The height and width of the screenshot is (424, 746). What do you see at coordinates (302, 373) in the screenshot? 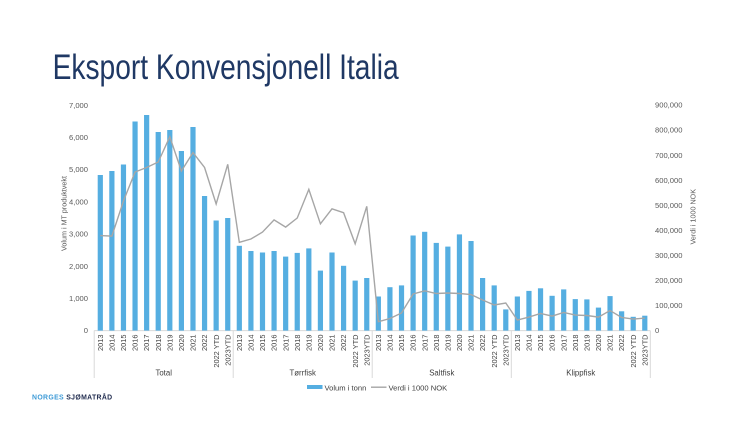
I see `svg-text: Tørrfisk` at bounding box center [302, 373].